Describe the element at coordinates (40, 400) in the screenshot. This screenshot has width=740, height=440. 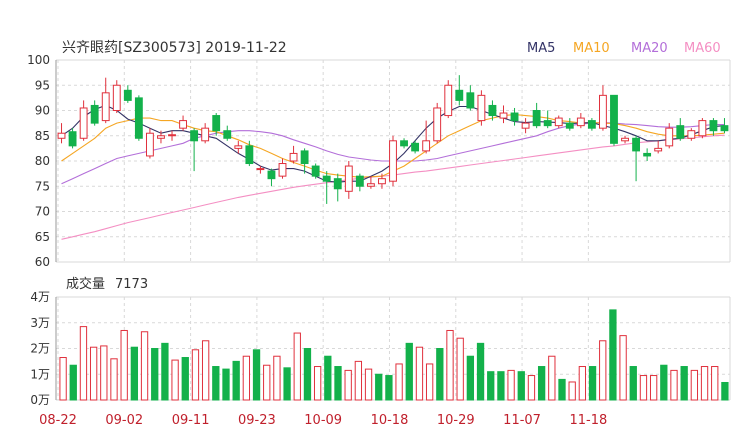
I see `volume-tick-label: 0万` at that location.